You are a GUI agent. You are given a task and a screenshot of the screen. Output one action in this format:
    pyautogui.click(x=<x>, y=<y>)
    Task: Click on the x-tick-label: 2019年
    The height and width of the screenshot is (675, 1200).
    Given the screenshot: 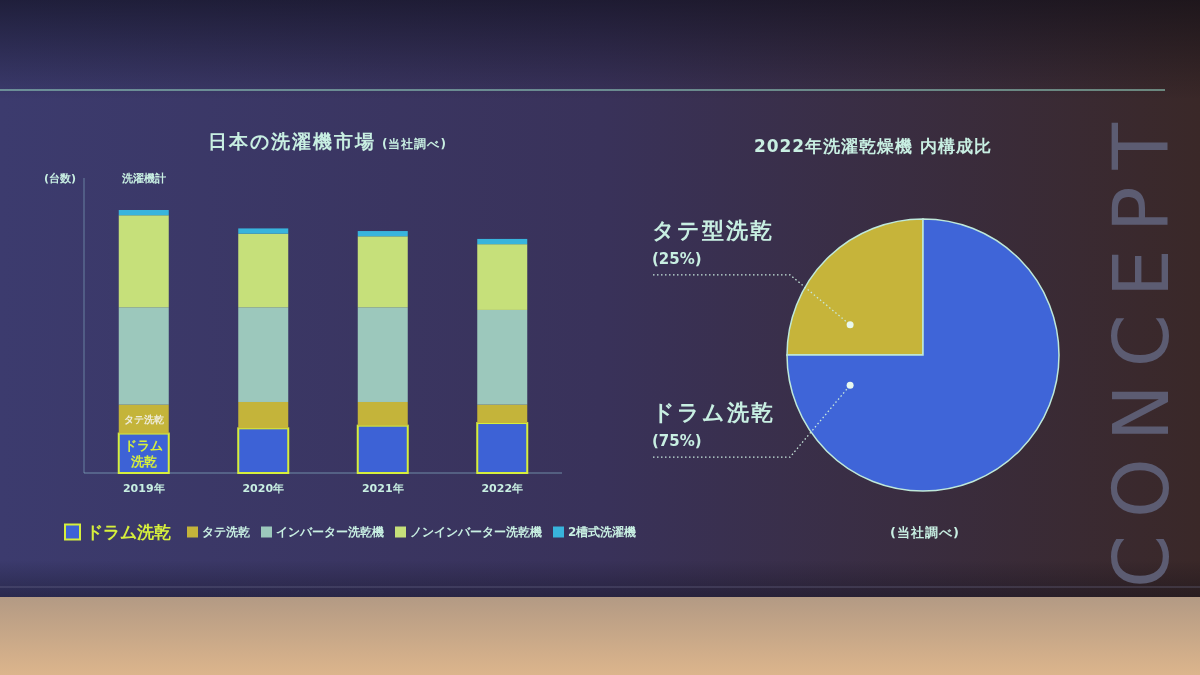 What is the action you would take?
    pyautogui.click(x=143, y=488)
    